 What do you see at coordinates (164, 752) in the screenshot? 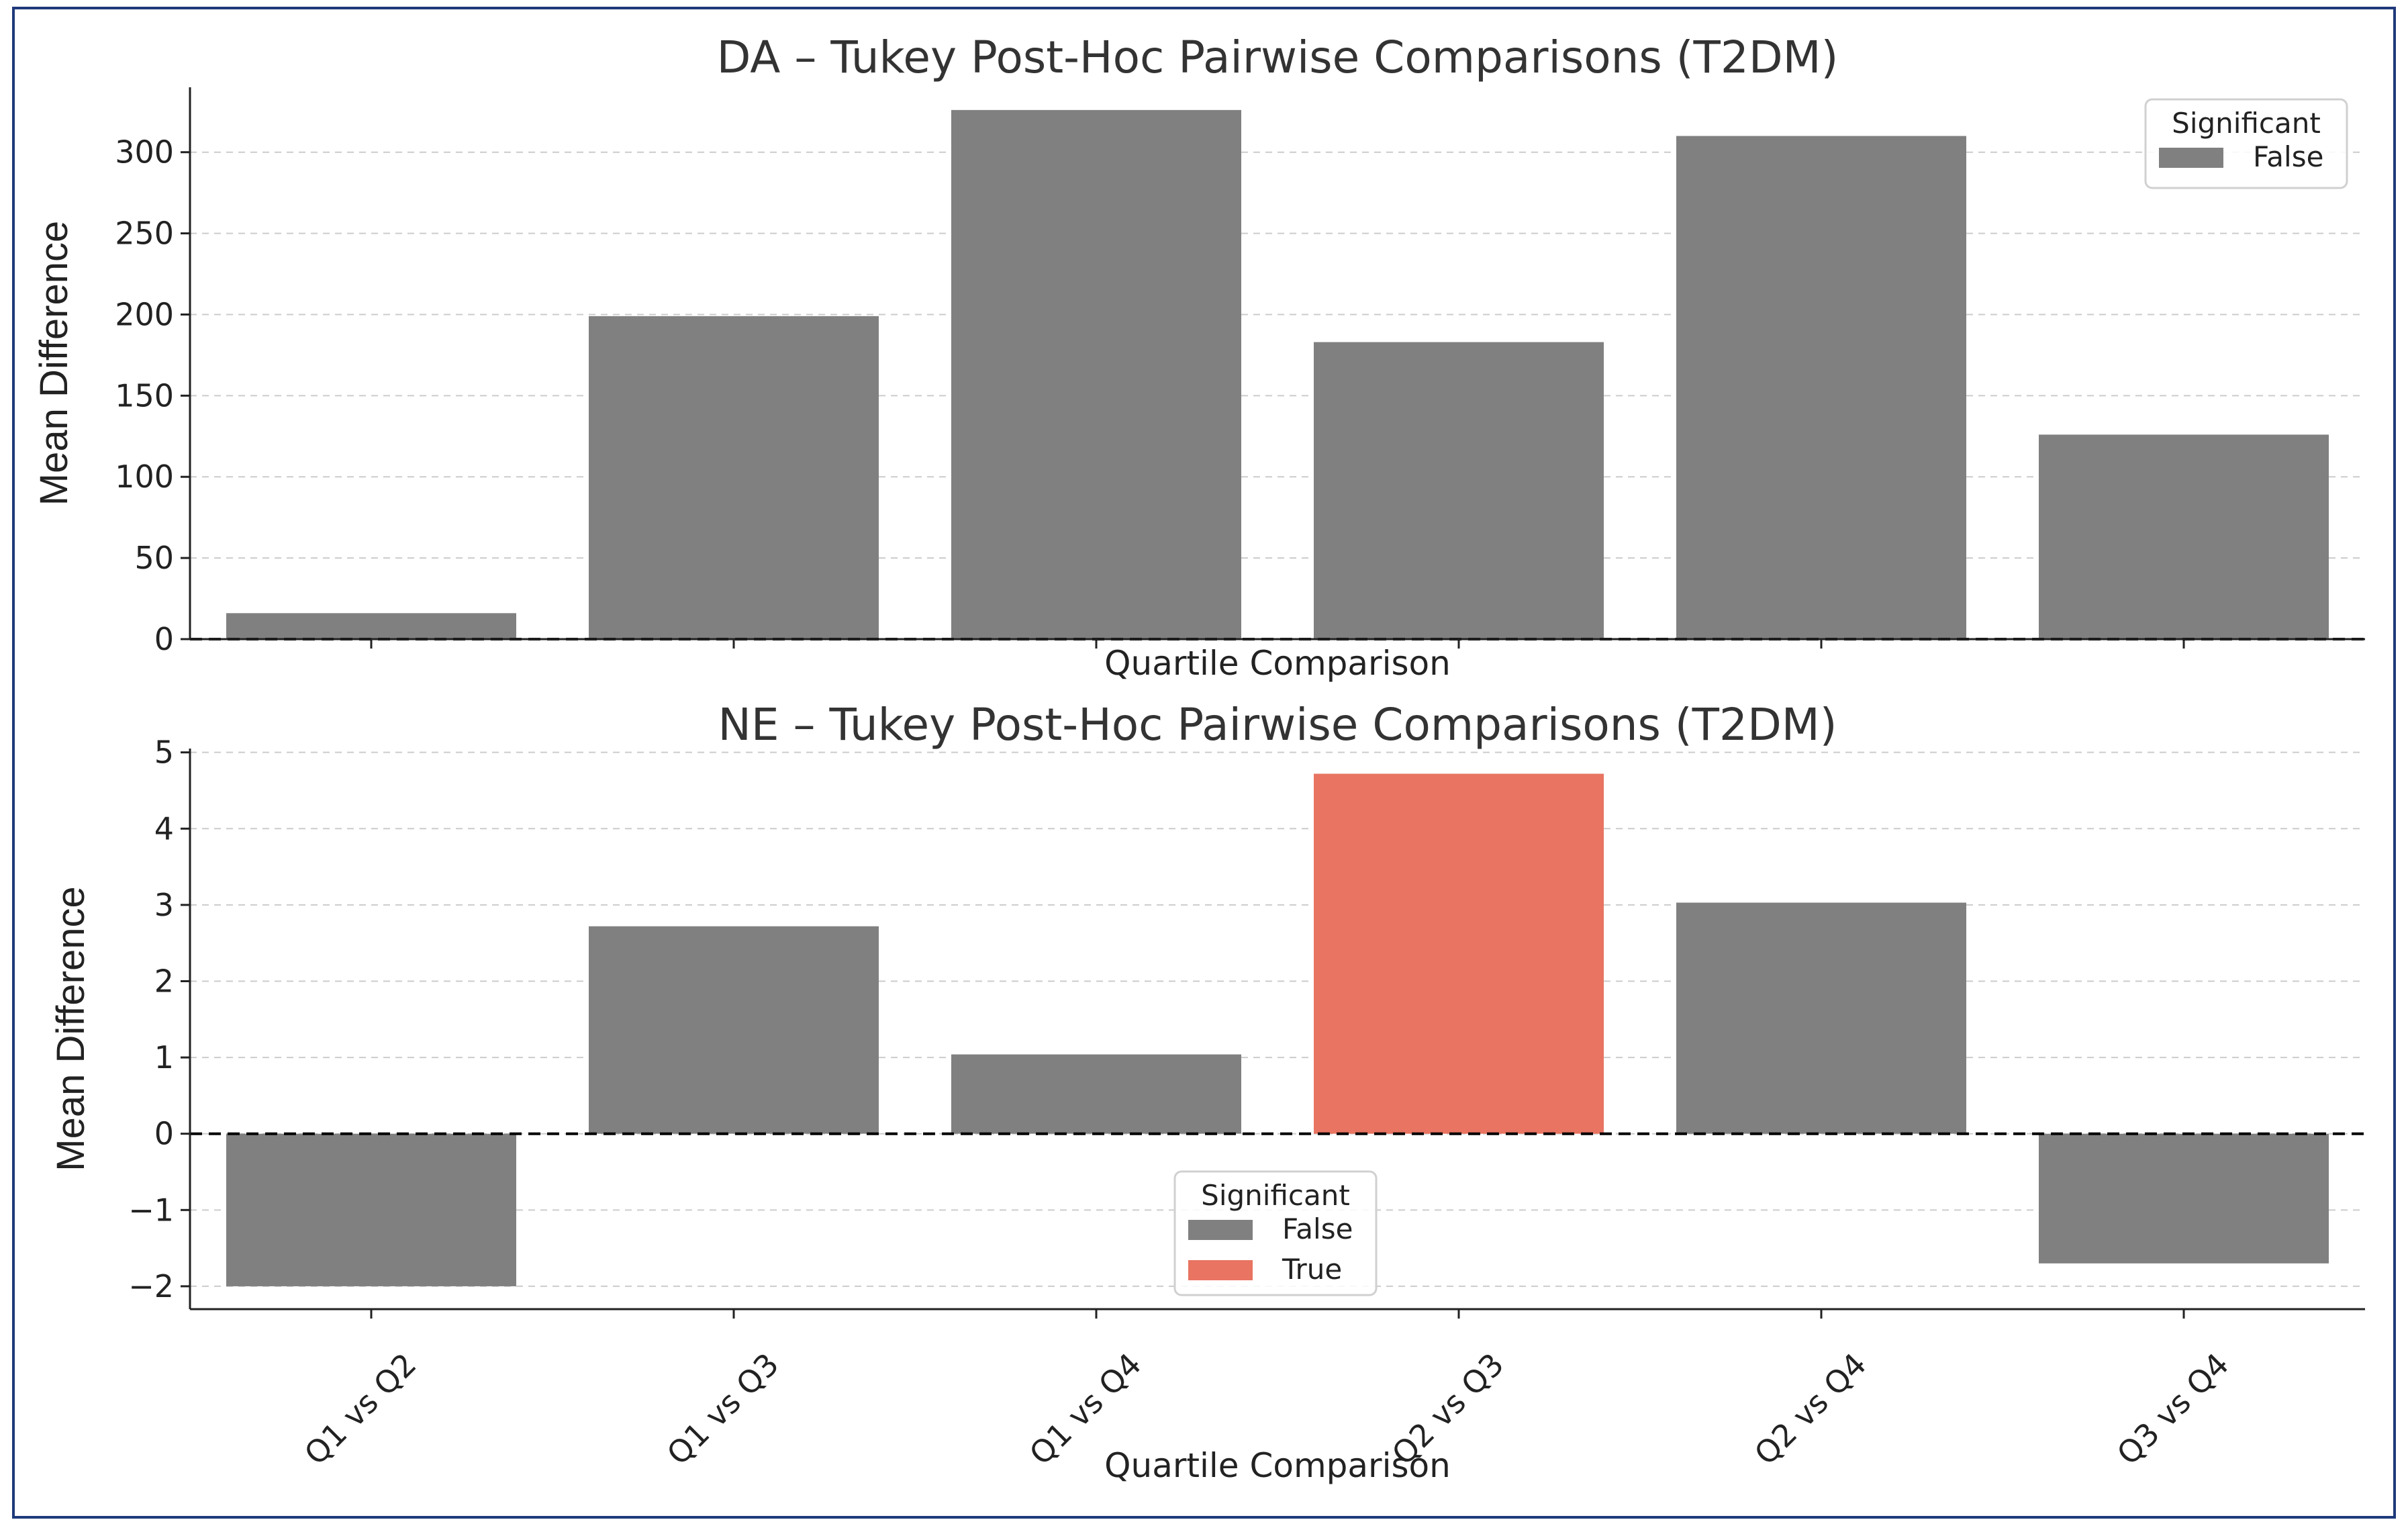
I see `ne-ytick-label: 5` at bounding box center [164, 752].